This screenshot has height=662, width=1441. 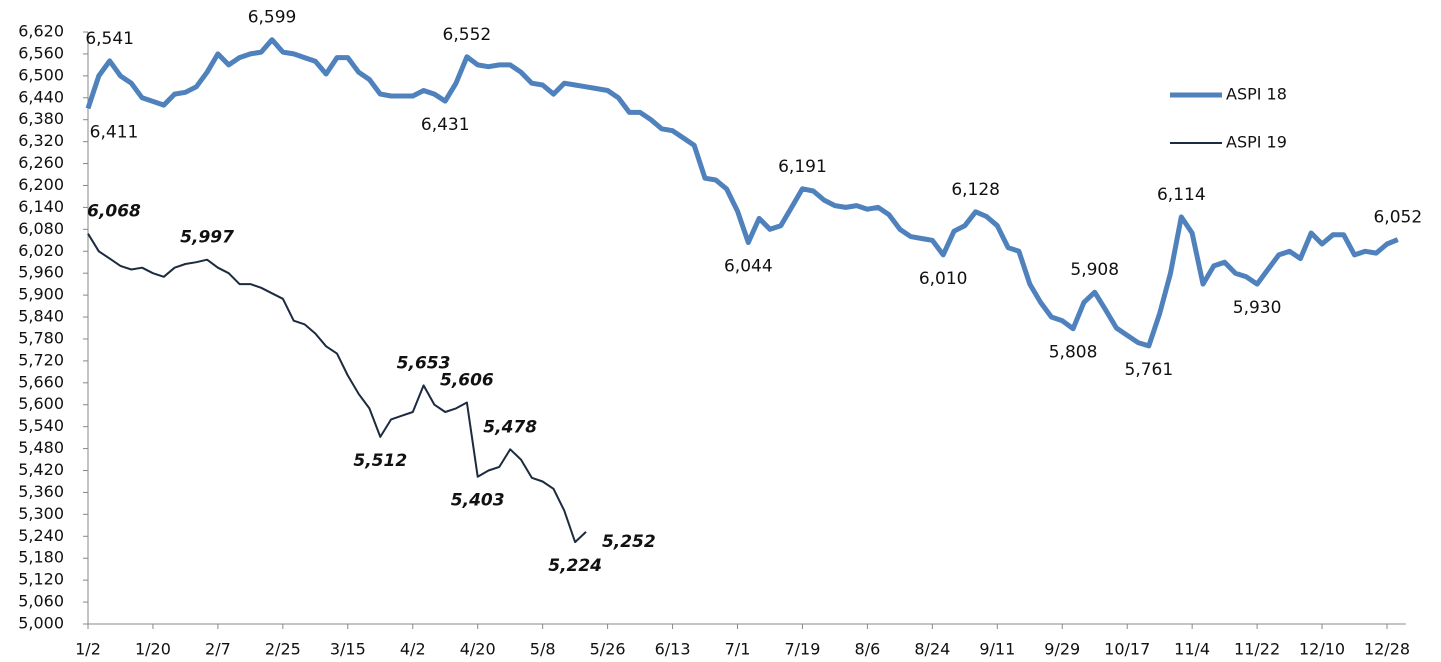 What do you see at coordinates (41, 425) in the screenshot?
I see `y-tick-label: 5,540` at bounding box center [41, 425].